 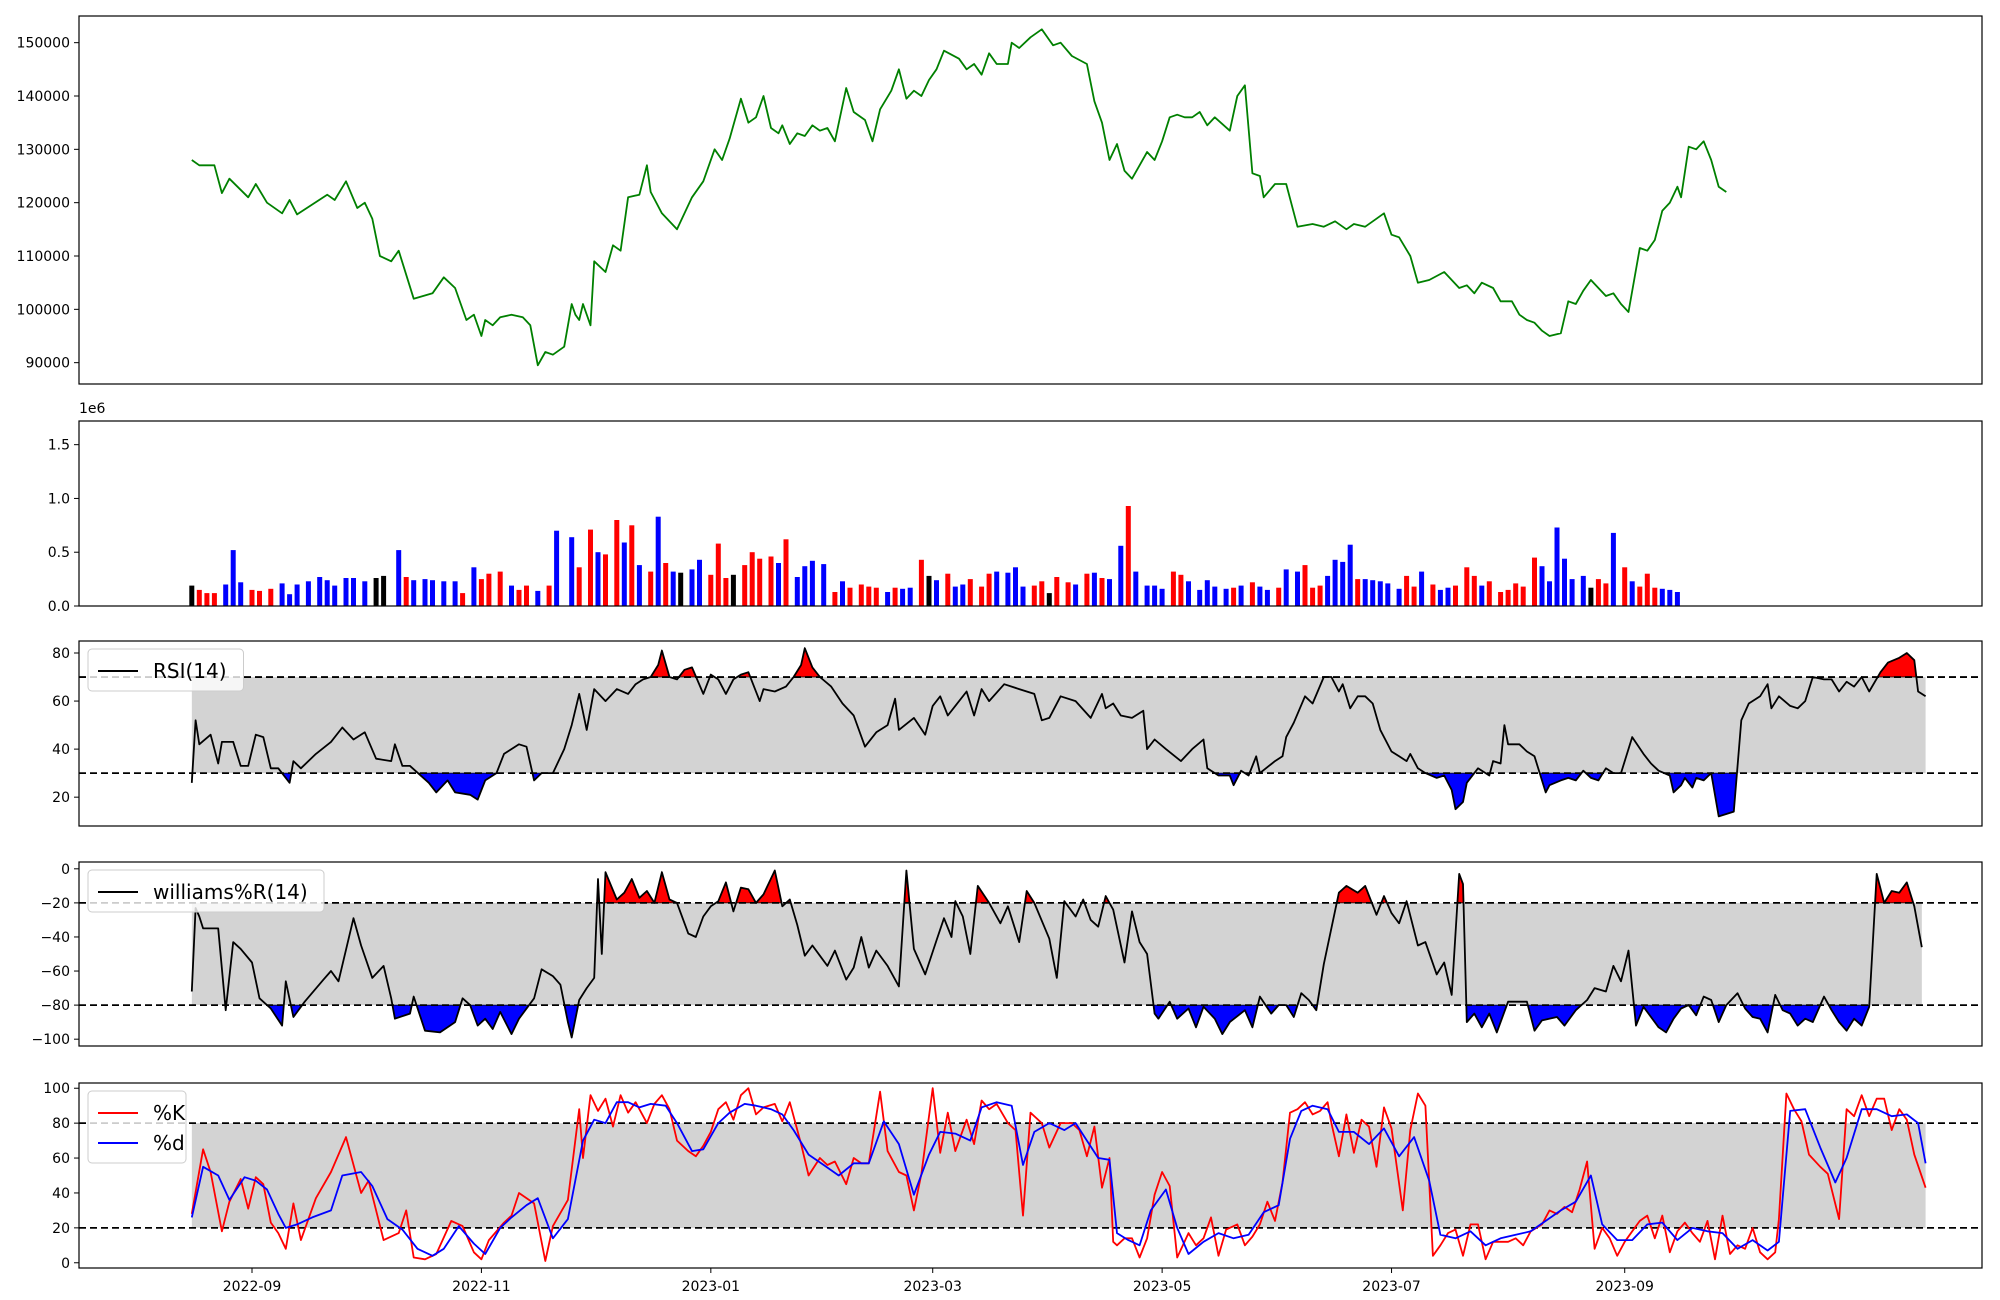 I want to click on y-tick-label: 90000, so click(x=47, y=364).